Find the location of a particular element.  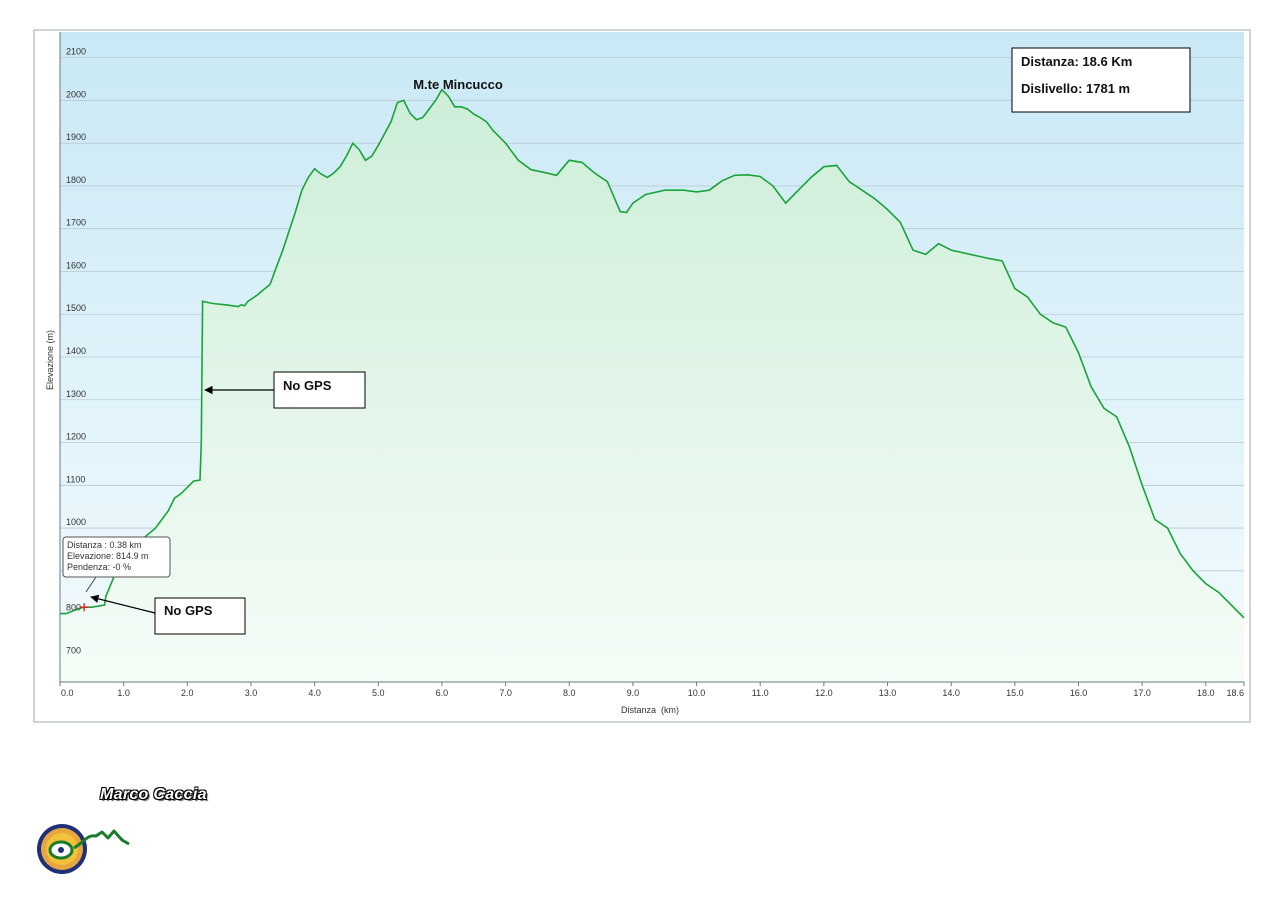

x-tick-15: 15.0 is located at coordinates (1015, 693).